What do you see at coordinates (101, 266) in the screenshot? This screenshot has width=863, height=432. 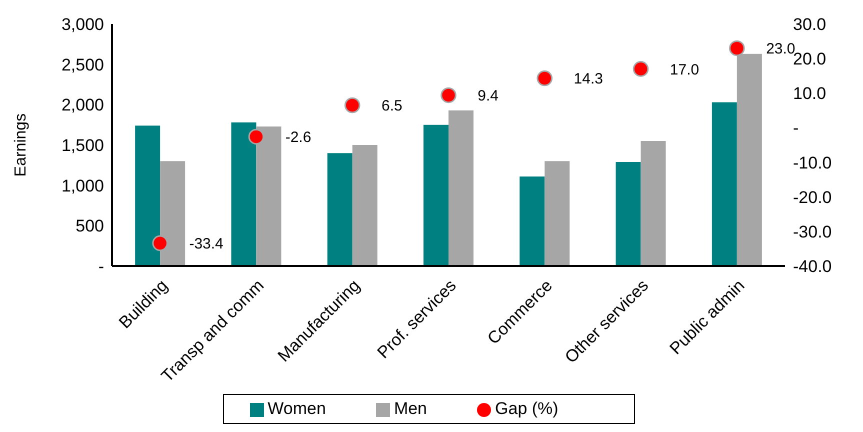 I see `y-tick-label: -` at bounding box center [101, 266].